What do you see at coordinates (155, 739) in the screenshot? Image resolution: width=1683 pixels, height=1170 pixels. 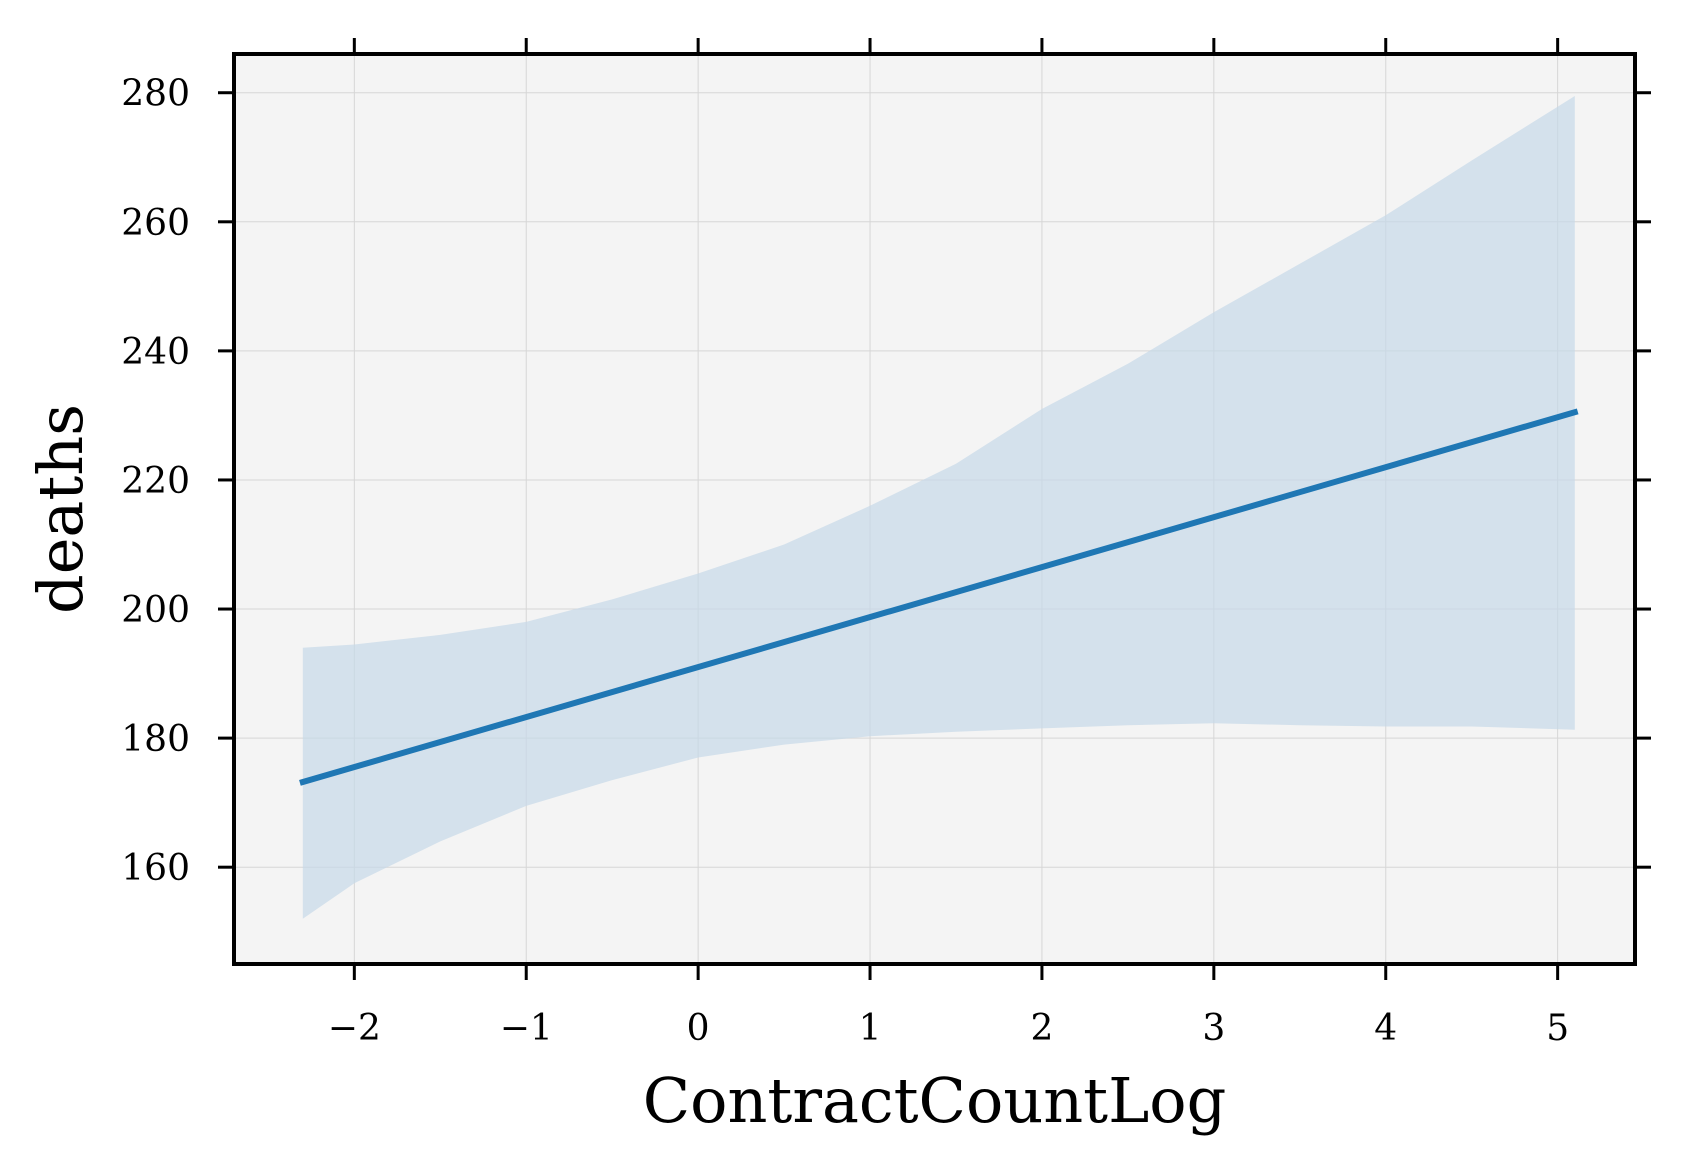 I see `y-tick-label-1: 180` at bounding box center [155, 739].